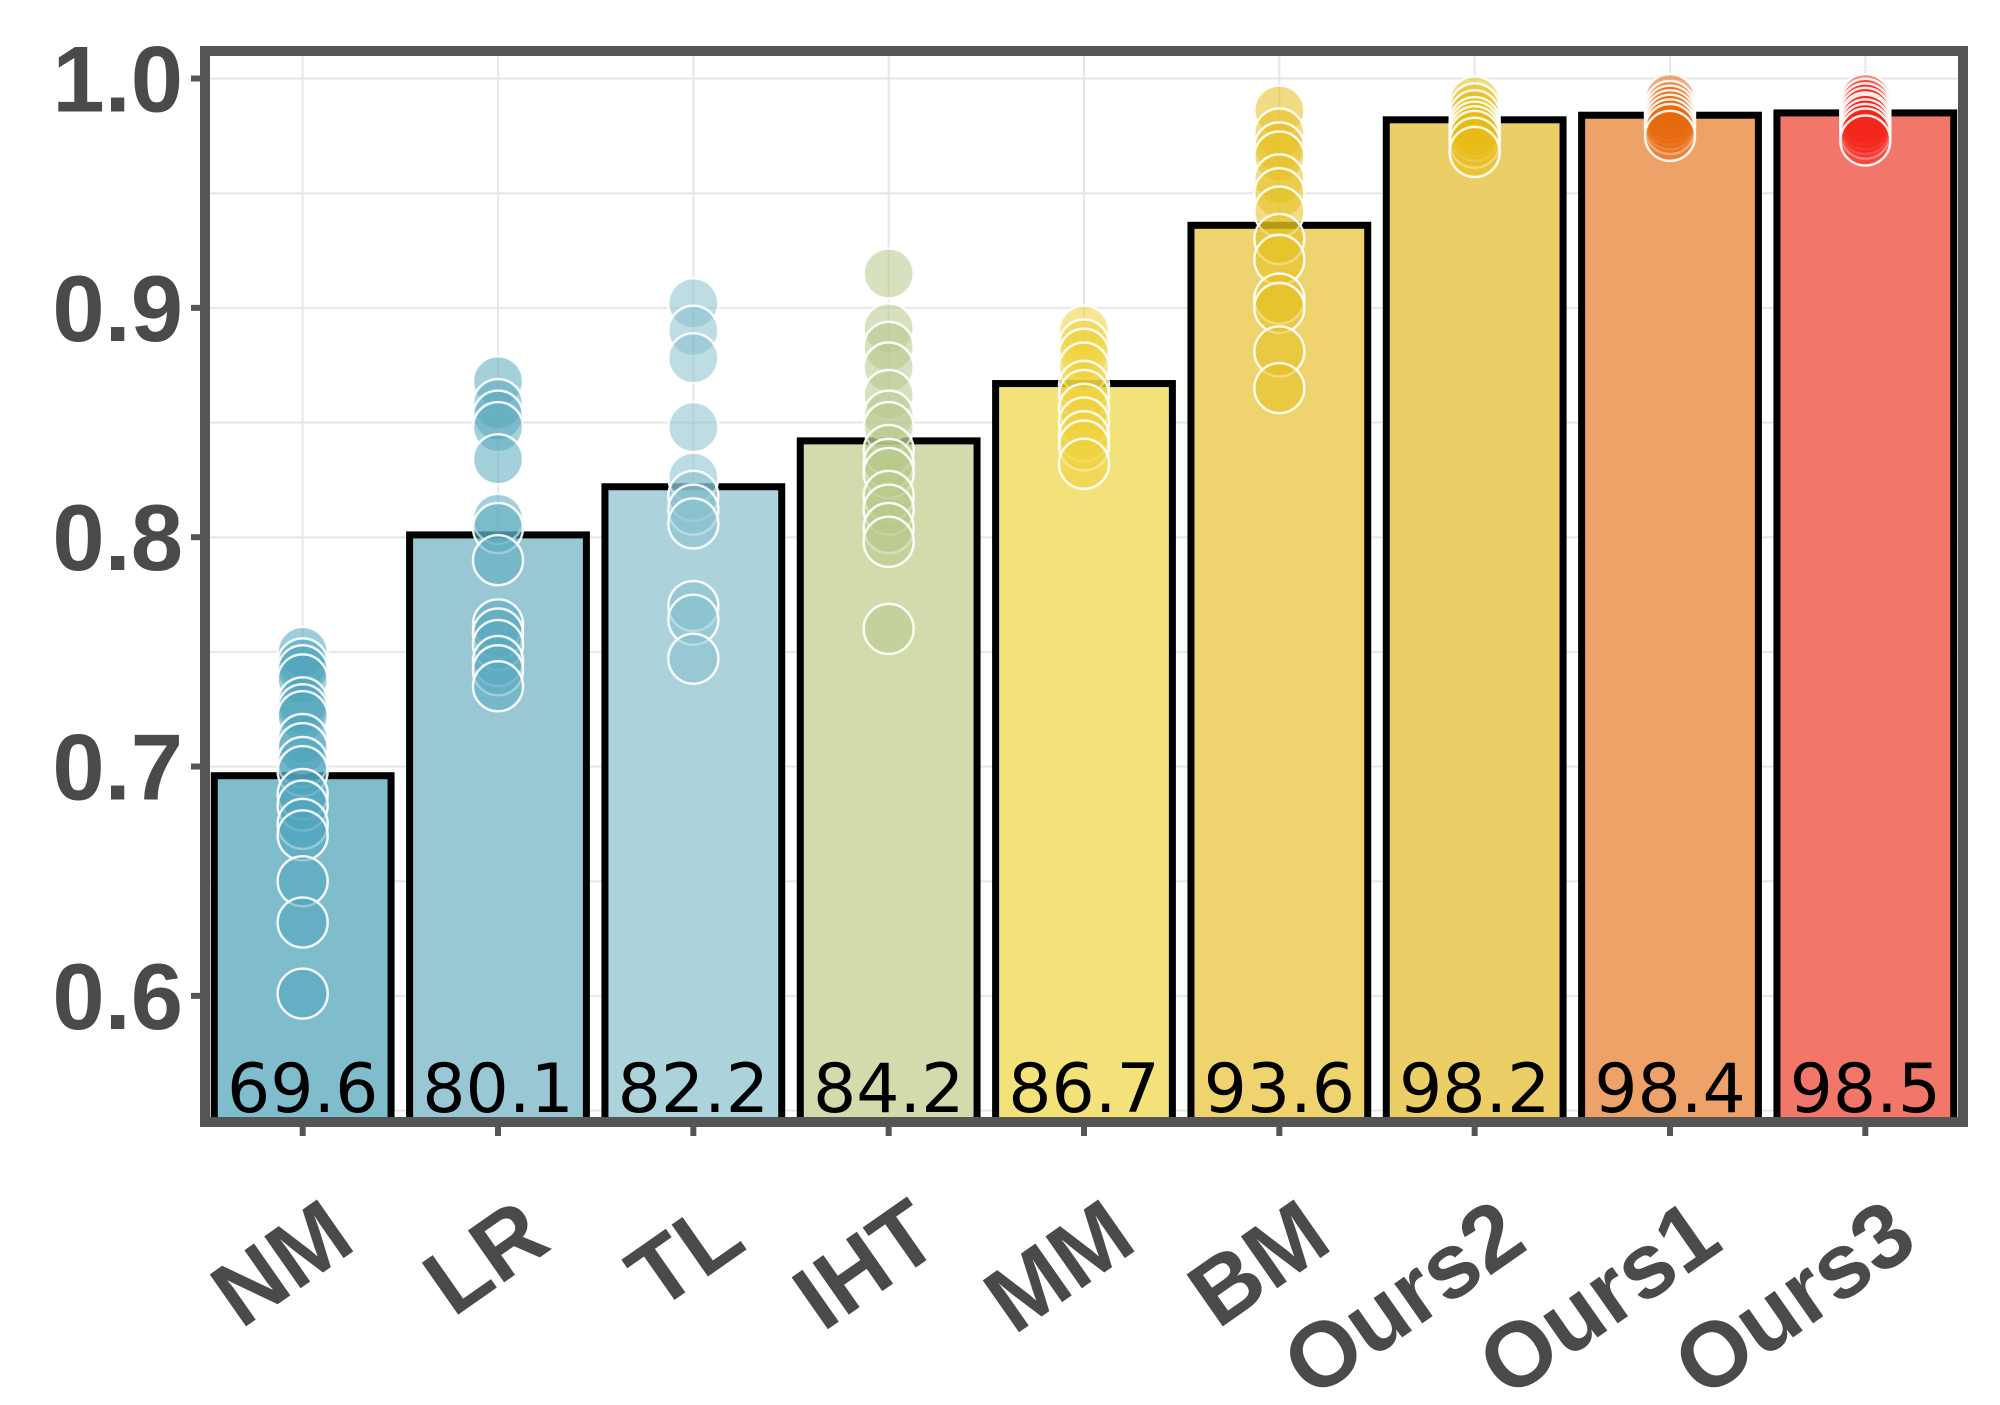 The image size is (2000, 1405). Describe the element at coordinates (866, 1265) in the screenshot. I see `x-tick-label: IHT` at that location.